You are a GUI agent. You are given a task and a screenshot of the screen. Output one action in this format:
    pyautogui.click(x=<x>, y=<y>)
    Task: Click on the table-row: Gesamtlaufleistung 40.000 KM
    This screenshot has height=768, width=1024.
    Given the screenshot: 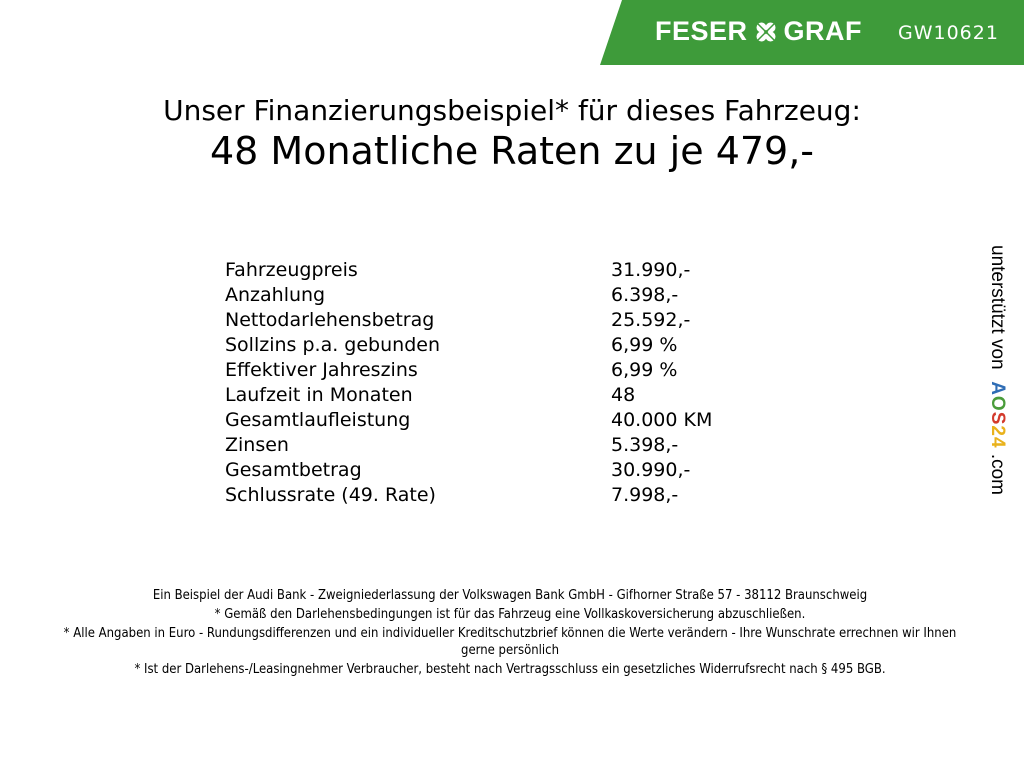 What is the action you would take?
    pyautogui.click(x=468, y=420)
    